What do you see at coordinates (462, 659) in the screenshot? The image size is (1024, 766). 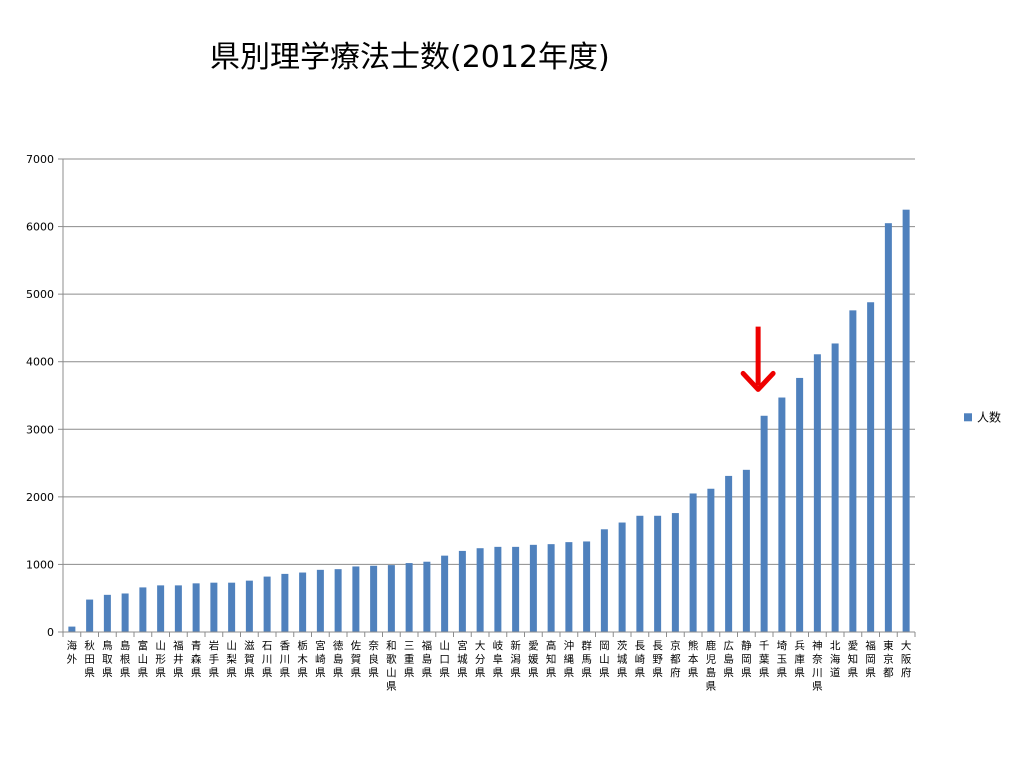 I see `x-tick-label: 宮城県` at bounding box center [462, 659].